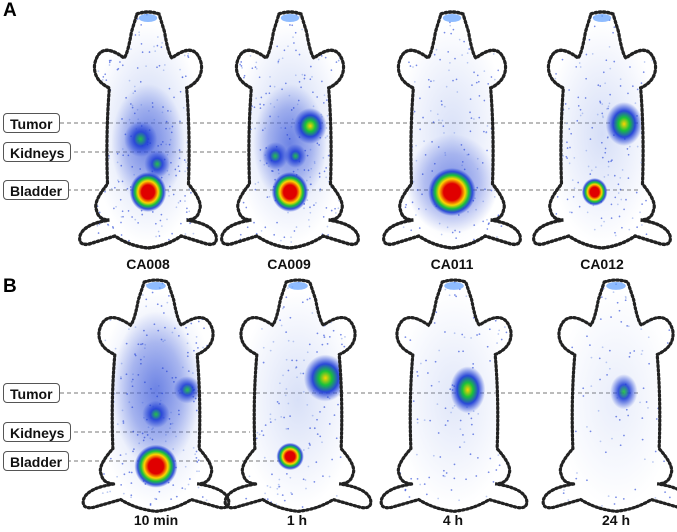 This screenshot has width=677, height=532. Describe the element at coordinates (156, 520) in the screenshot. I see `caption-10-min: 10 min` at that location.